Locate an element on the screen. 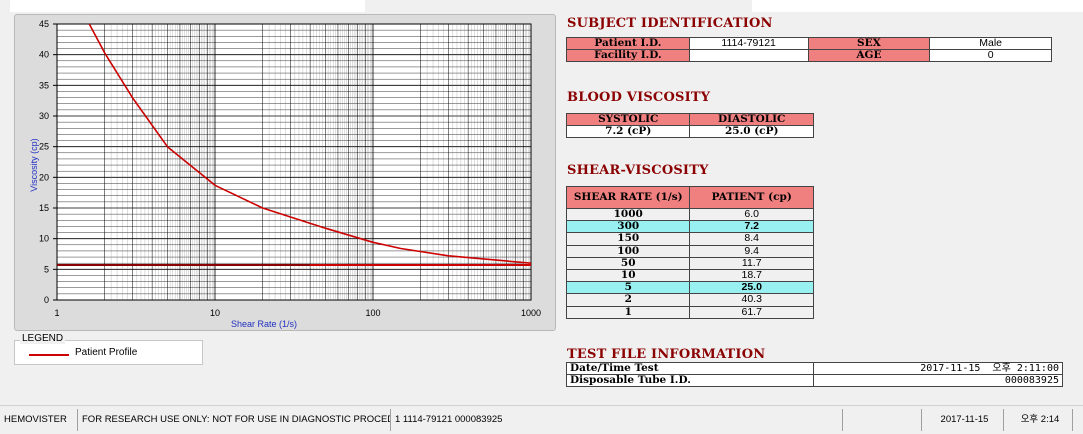 This screenshot has width=1083, height=434. shear-rate-cell: 1000 is located at coordinates (628, 214).